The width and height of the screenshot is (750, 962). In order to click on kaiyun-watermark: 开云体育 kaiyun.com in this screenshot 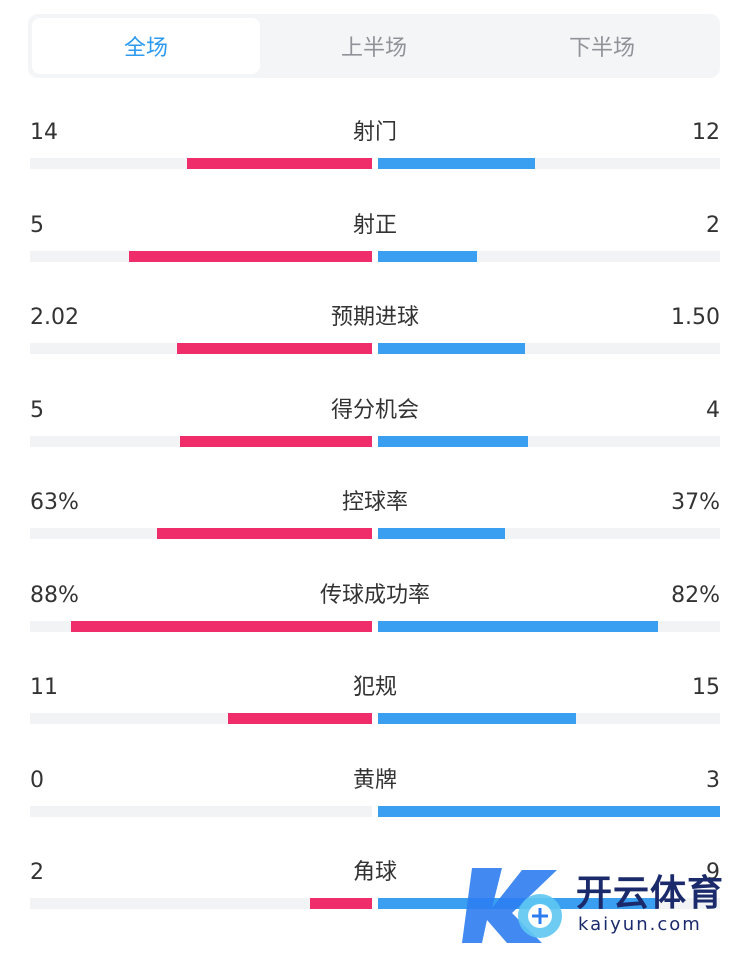, I will do `click(602, 903)`.